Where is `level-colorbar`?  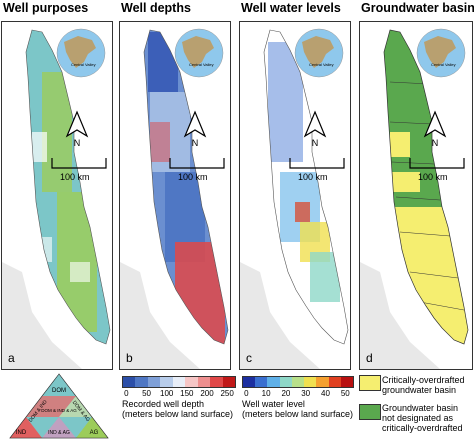 level-colorbar is located at coordinates (298, 382).